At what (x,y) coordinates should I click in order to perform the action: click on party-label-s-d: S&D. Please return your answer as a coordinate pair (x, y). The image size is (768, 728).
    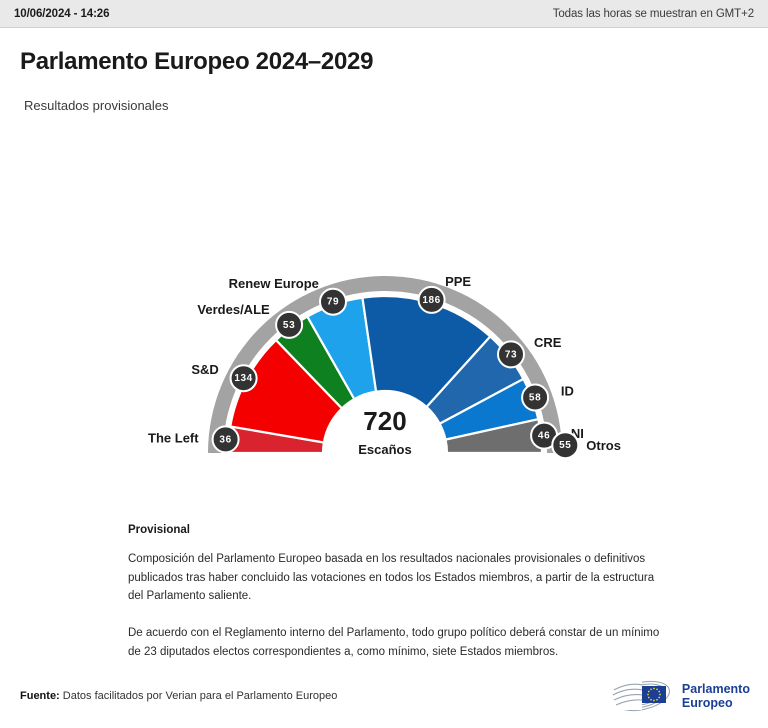
    Looking at the image, I should click on (204, 369).